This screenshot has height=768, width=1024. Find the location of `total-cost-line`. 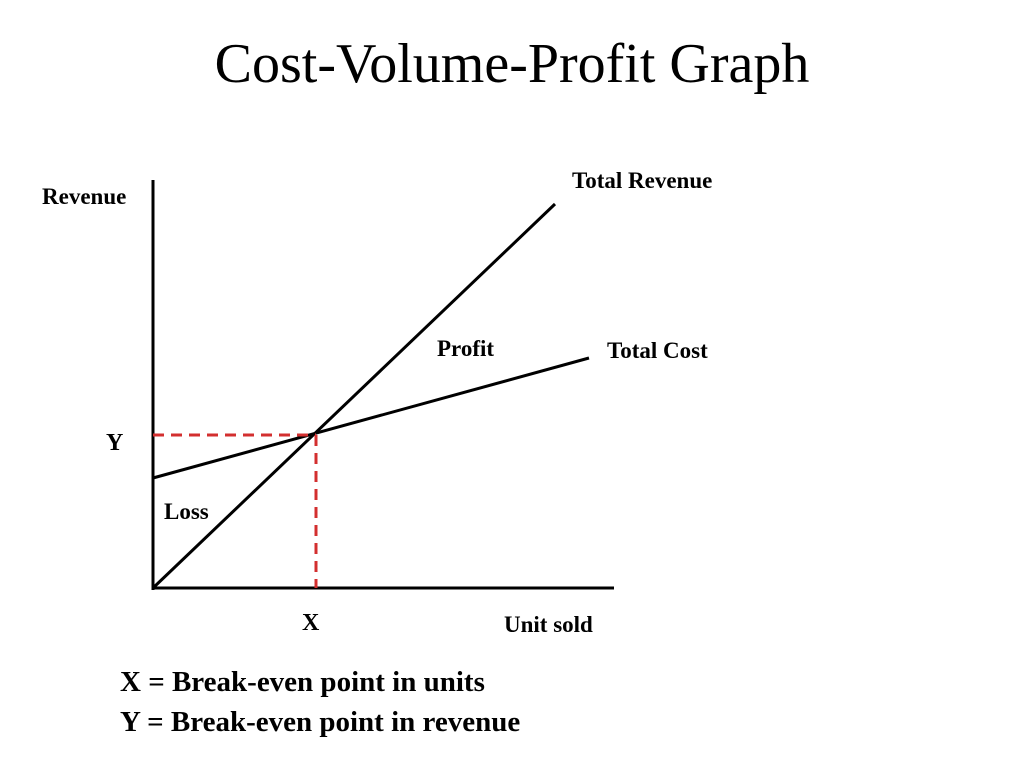

total-cost-line is located at coordinates (371, 418).